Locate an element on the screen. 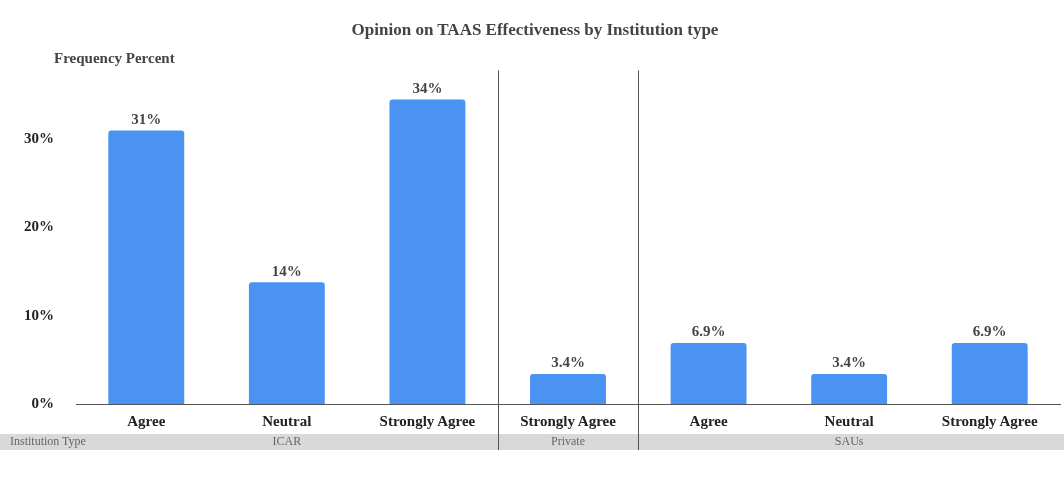 The width and height of the screenshot is (1064, 484). data-label: 34% is located at coordinates (427, 87).